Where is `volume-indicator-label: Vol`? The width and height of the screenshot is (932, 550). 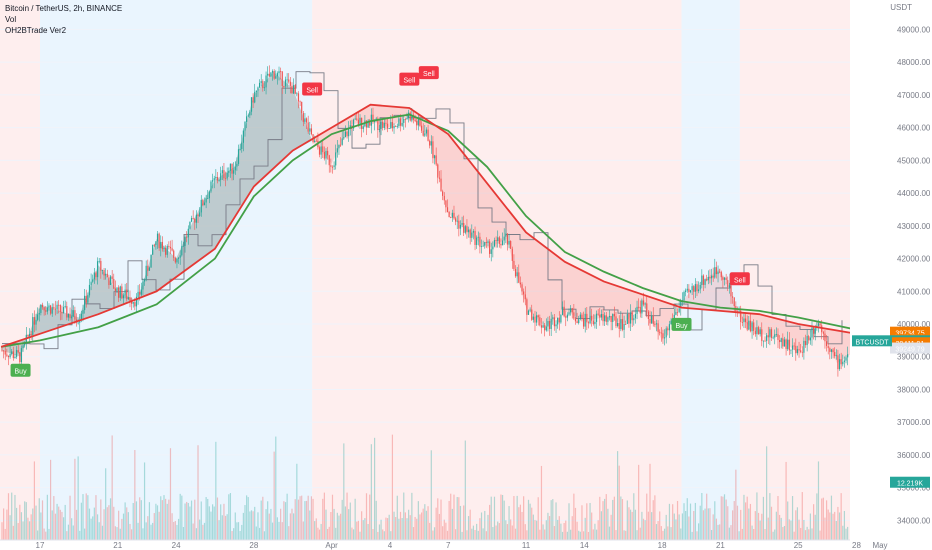
volume-indicator-label: Vol is located at coordinates (11, 19).